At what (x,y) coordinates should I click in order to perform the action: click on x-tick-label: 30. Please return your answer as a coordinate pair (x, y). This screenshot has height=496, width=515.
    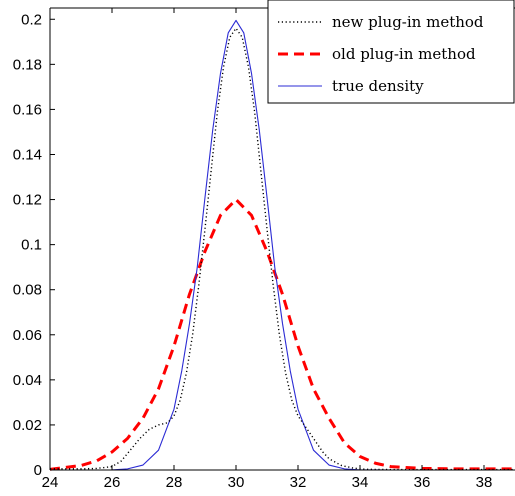
    Looking at the image, I should click on (236, 482).